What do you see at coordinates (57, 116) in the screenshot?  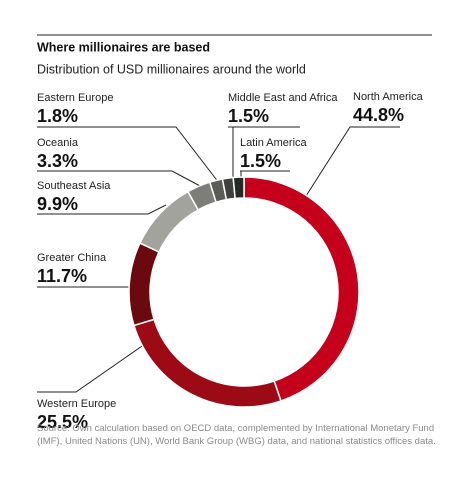 I see `value-label: 1.8%` at bounding box center [57, 116].